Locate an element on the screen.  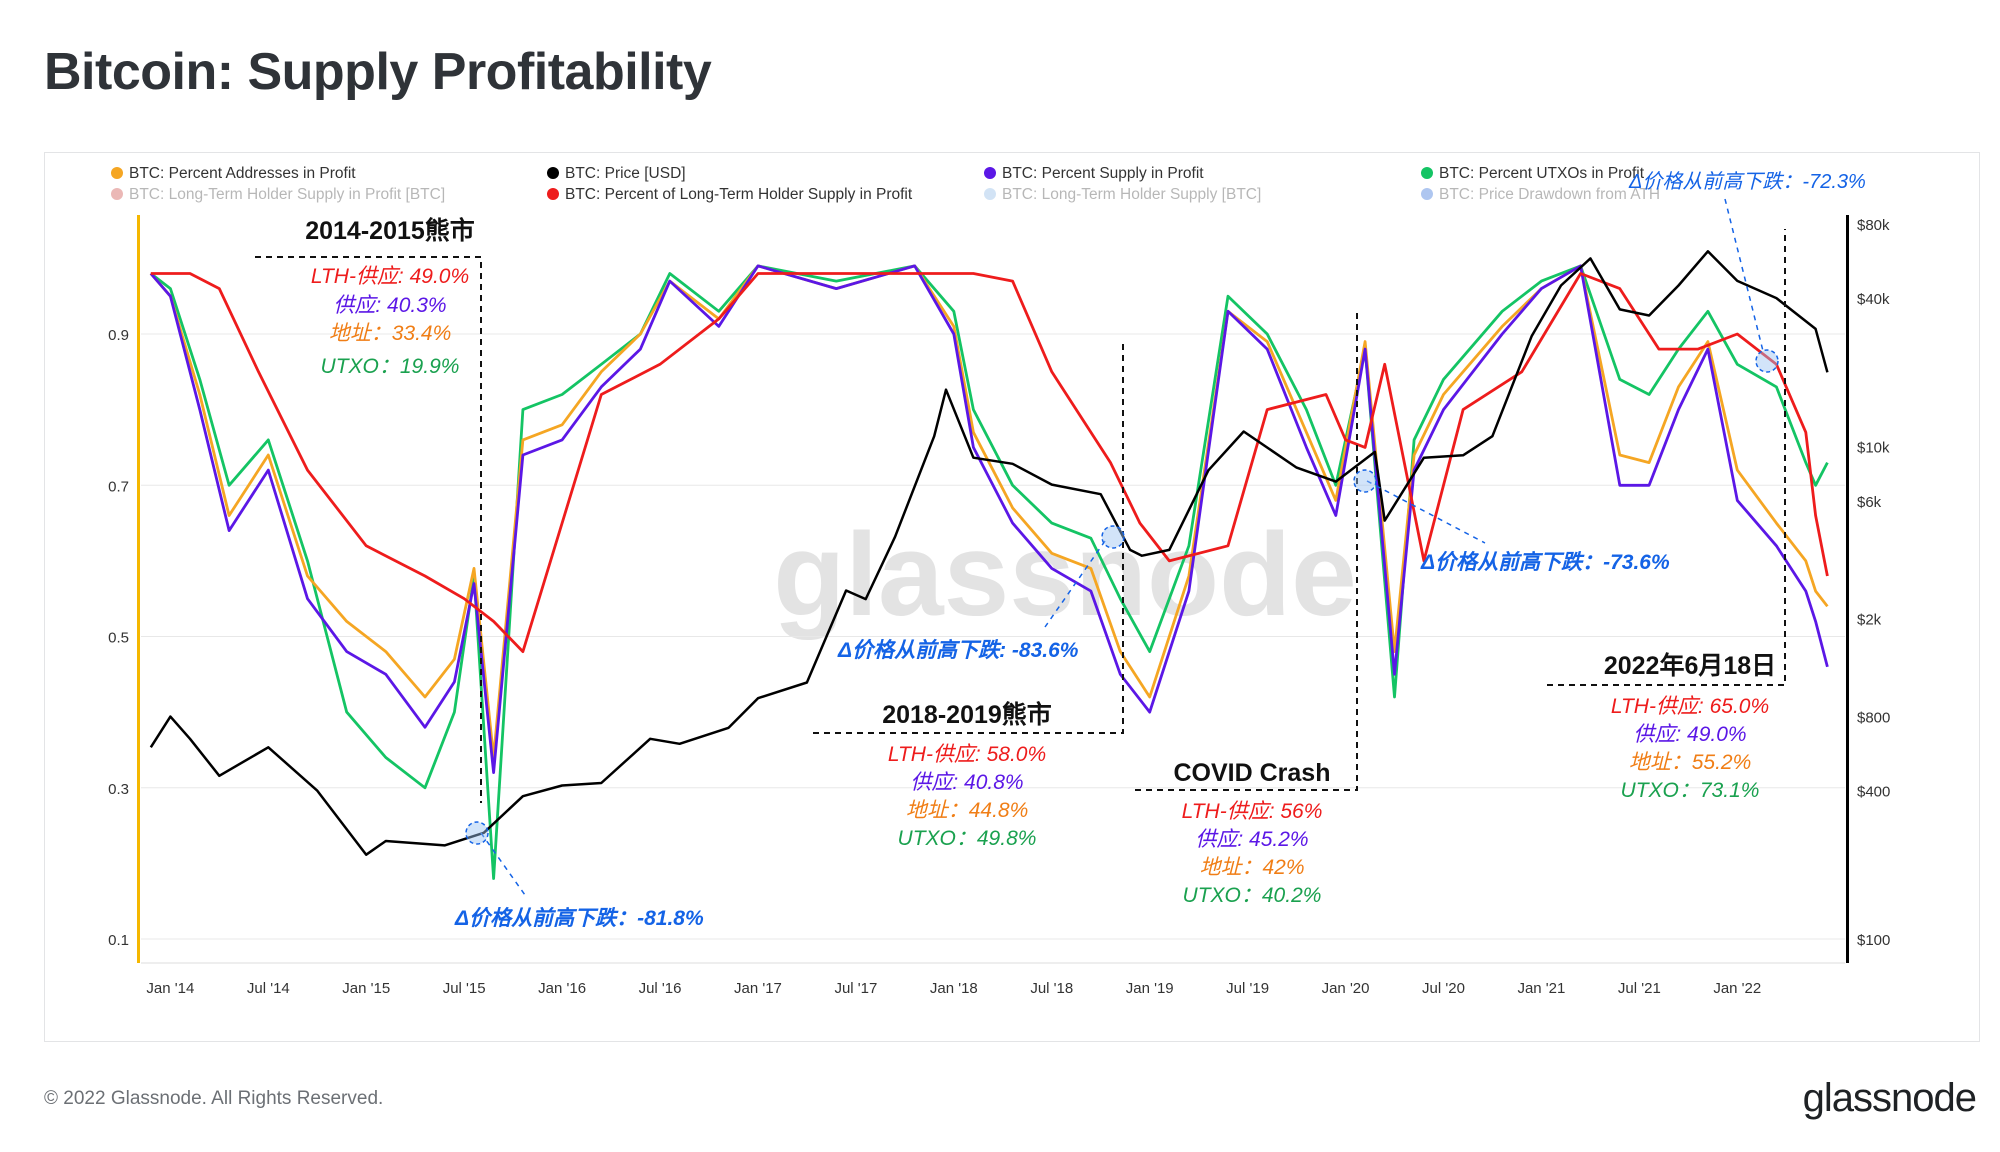
y-right-tick: $100 is located at coordinates (1873, 940).